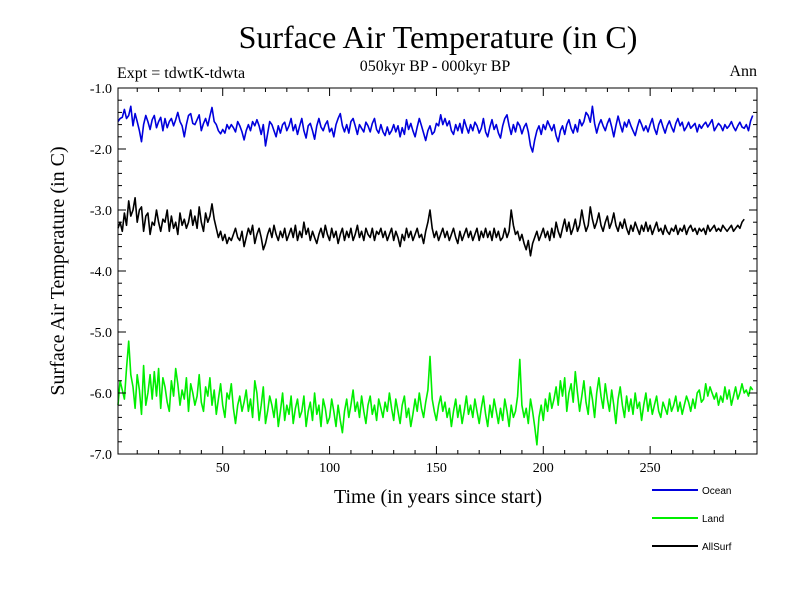 The width and height of the screenshot is (800, 600). I want to click on chart-title: Surface Air Temperature (in C), so click(438, 37).